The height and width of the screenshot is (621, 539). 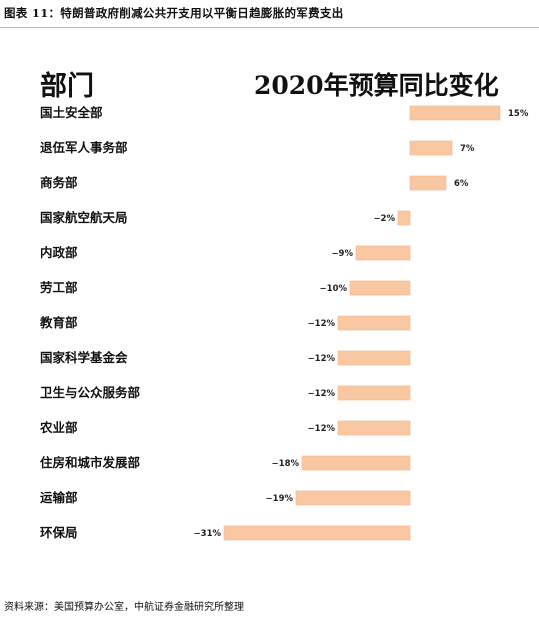 I want to click on category-label-12: 环保局, so click(x=59, y=532).